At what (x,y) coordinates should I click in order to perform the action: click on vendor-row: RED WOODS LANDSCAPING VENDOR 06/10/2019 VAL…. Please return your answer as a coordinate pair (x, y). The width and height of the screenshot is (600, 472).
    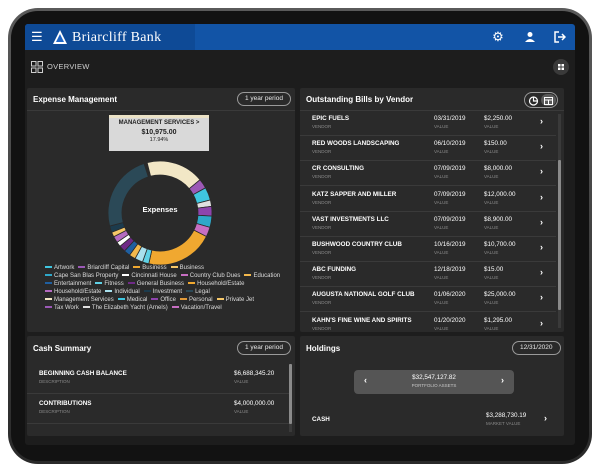
    Looking at the image, I should click on (428, 149).